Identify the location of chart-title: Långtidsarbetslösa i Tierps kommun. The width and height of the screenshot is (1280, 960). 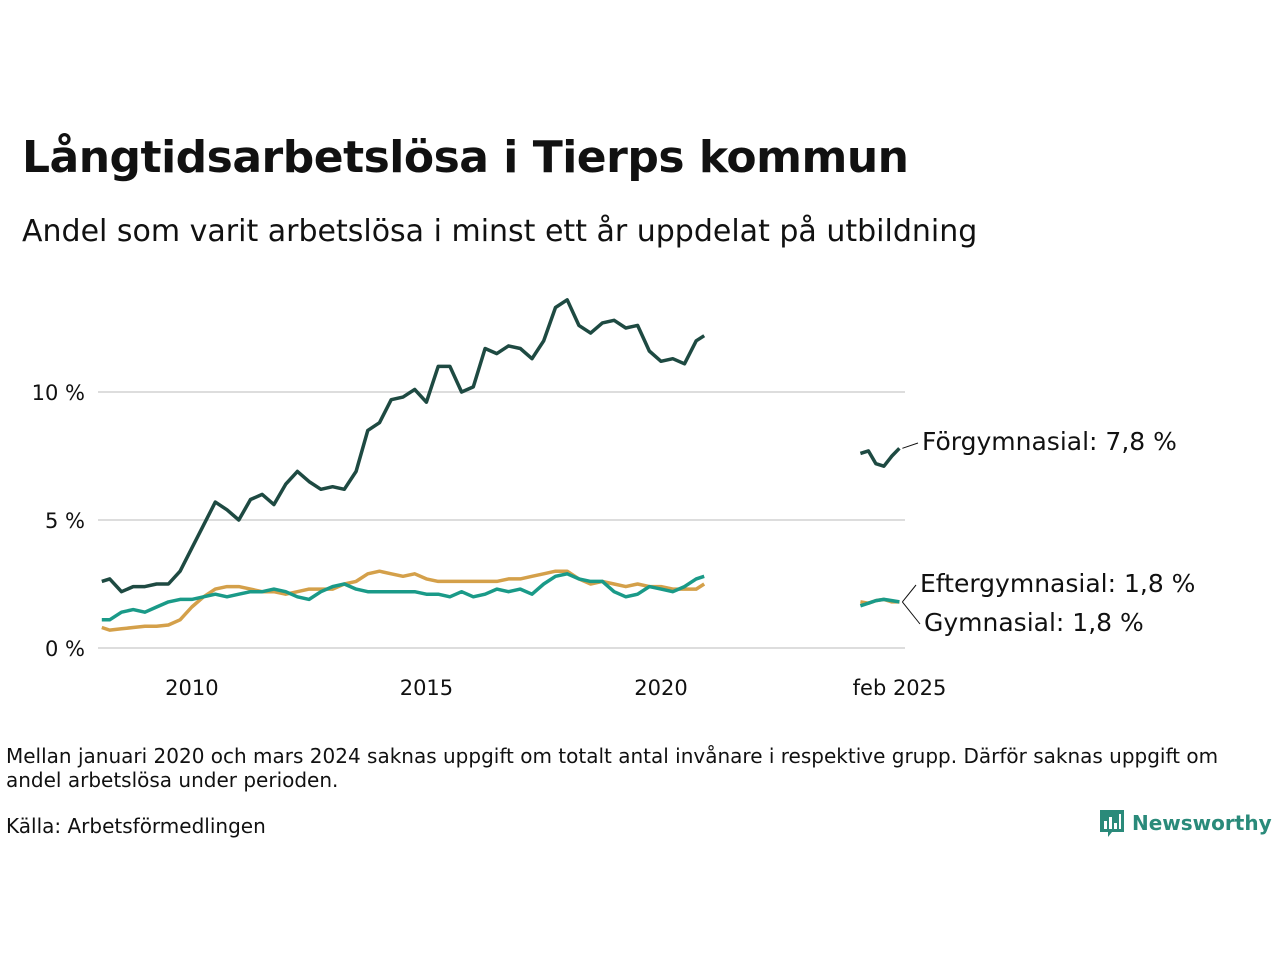
(465, 157).